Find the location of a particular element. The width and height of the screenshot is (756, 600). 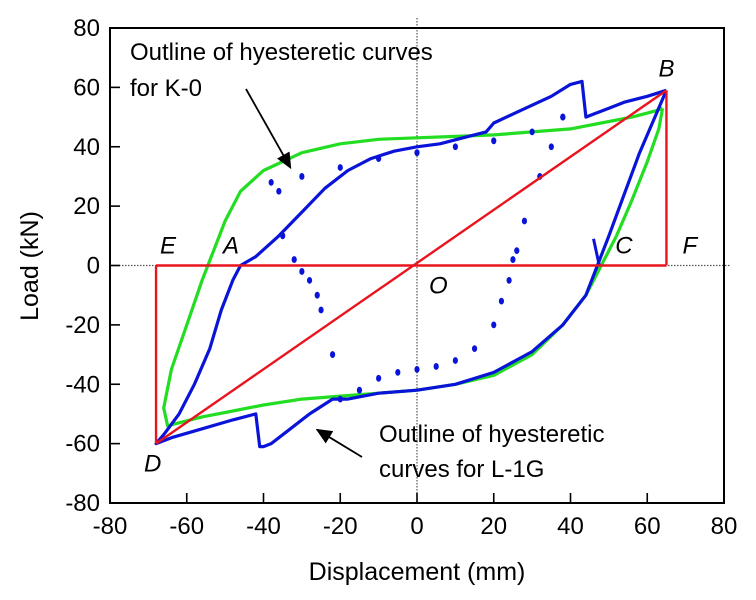

x-tick-label: 0 is located at coordinates (416, 526).